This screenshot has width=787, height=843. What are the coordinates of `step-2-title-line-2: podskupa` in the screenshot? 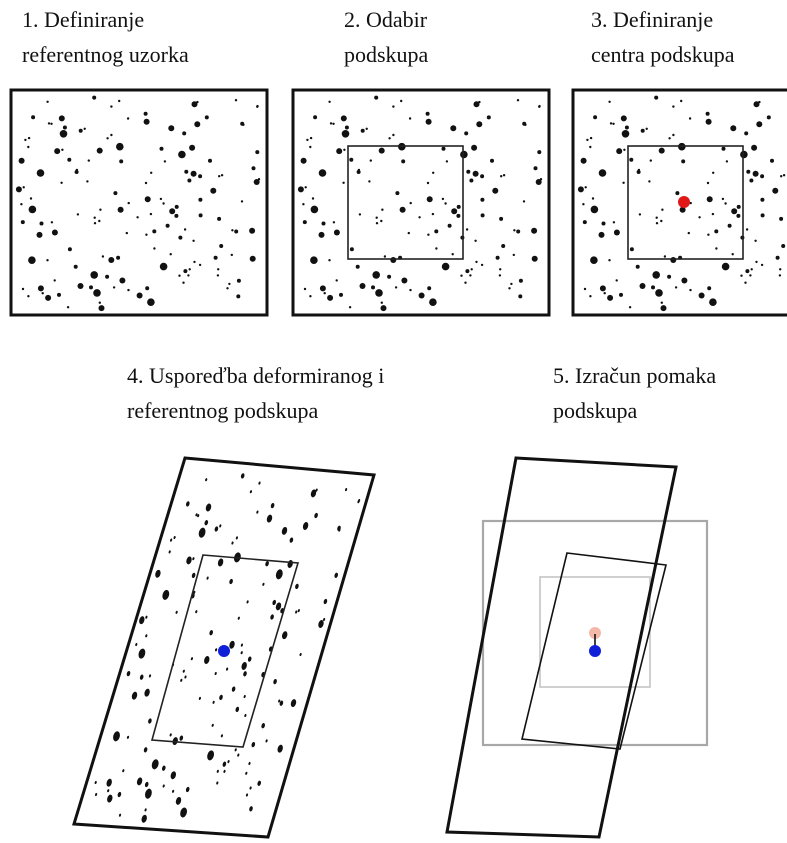 It's located at (386, 54).